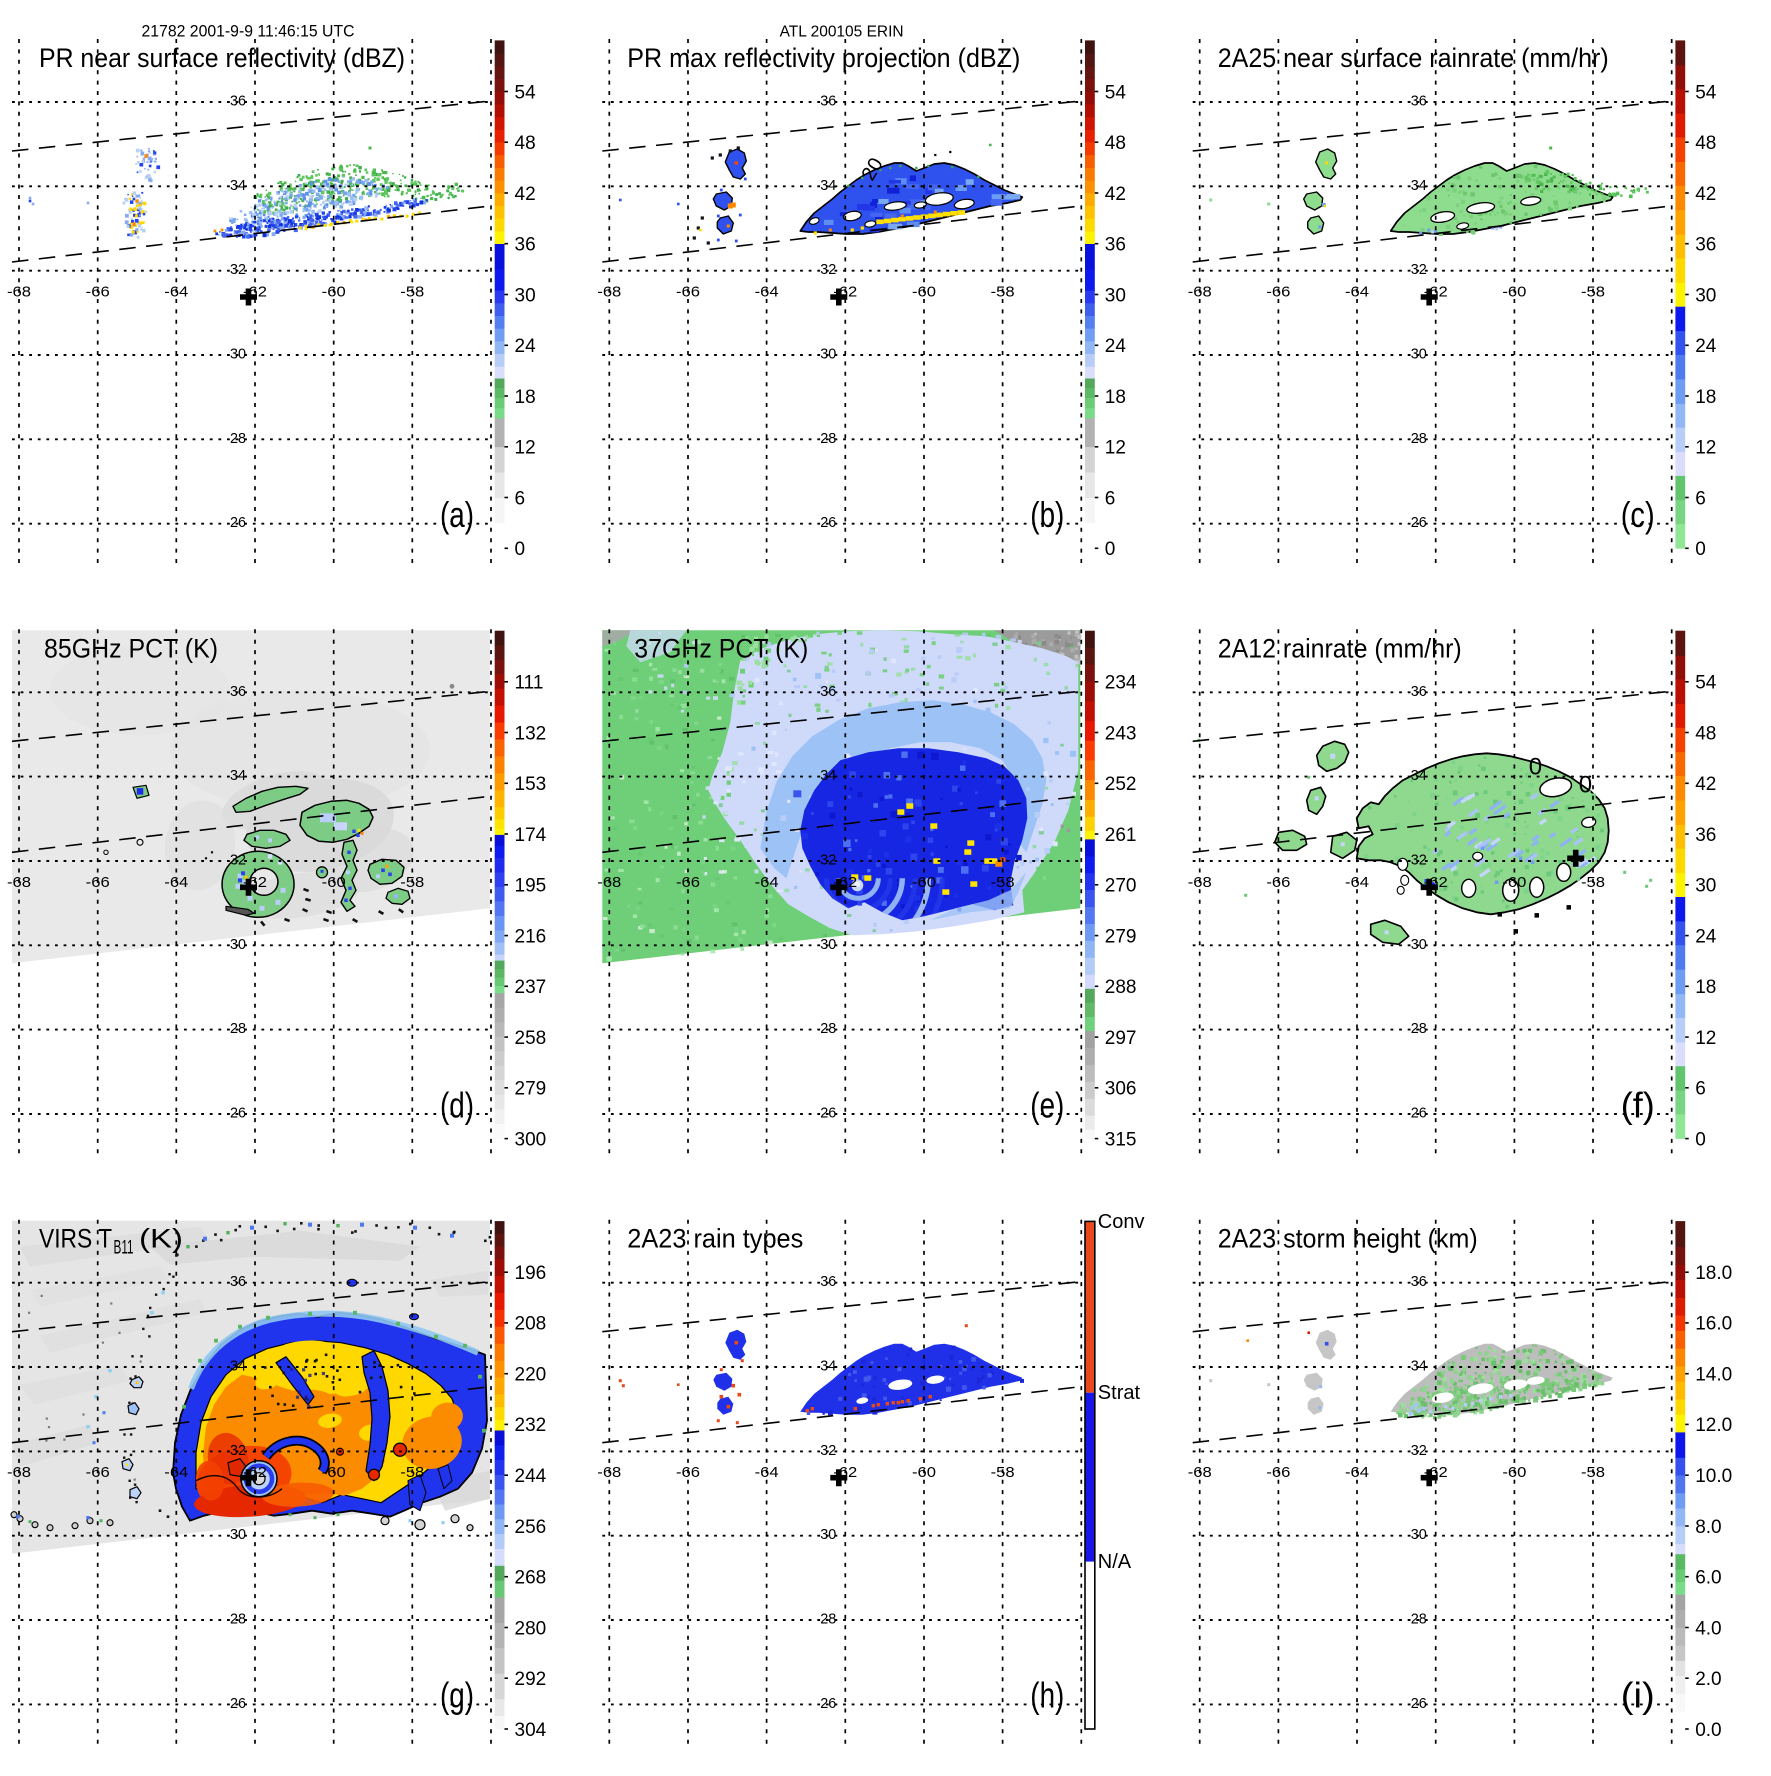 This screenshot has height=1776, width=1771. What do you see at coordinates (531, 835) in the screenshot?
I see `svg-text: 174` at bounding box center [531, 835].